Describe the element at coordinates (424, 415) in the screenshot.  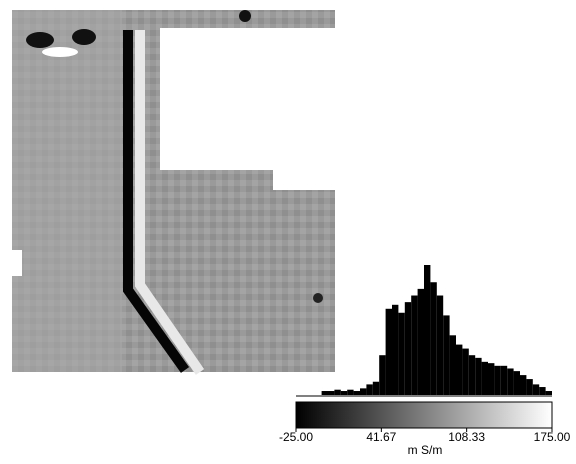
I see `colorbar` at that location.